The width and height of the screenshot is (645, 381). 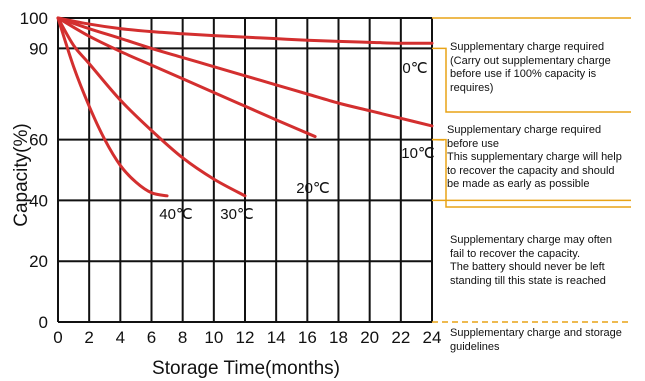 I want to click on series-label-1: 10℃, so click(x=418, y=153).